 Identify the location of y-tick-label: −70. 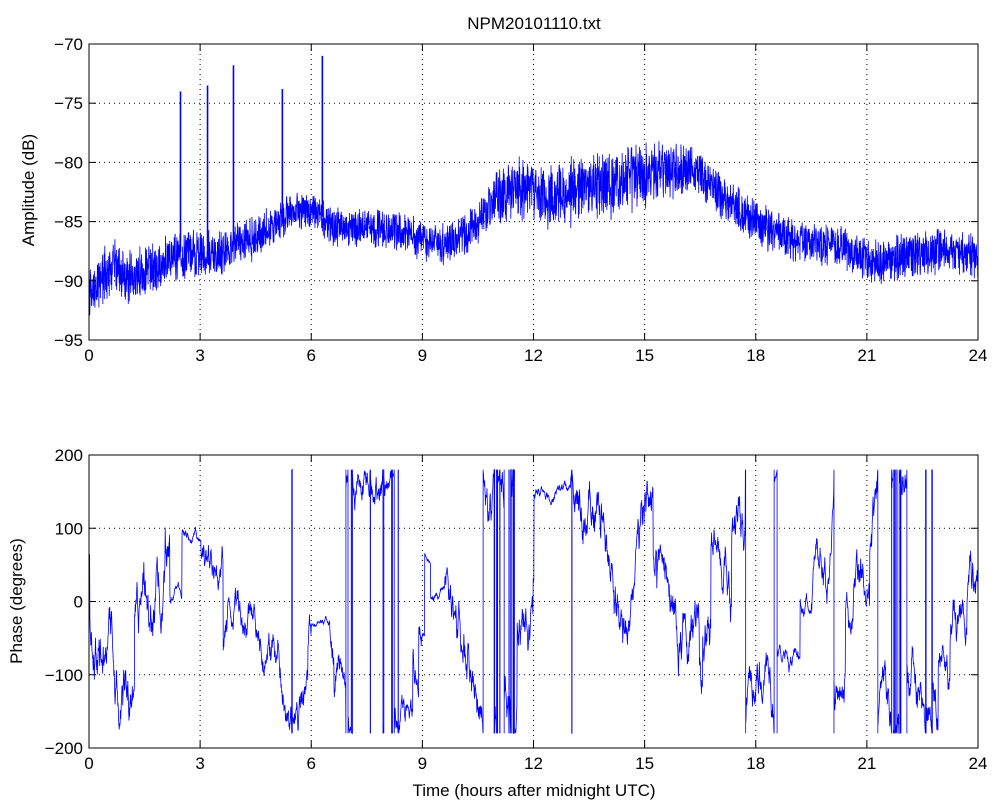
(68, 44).